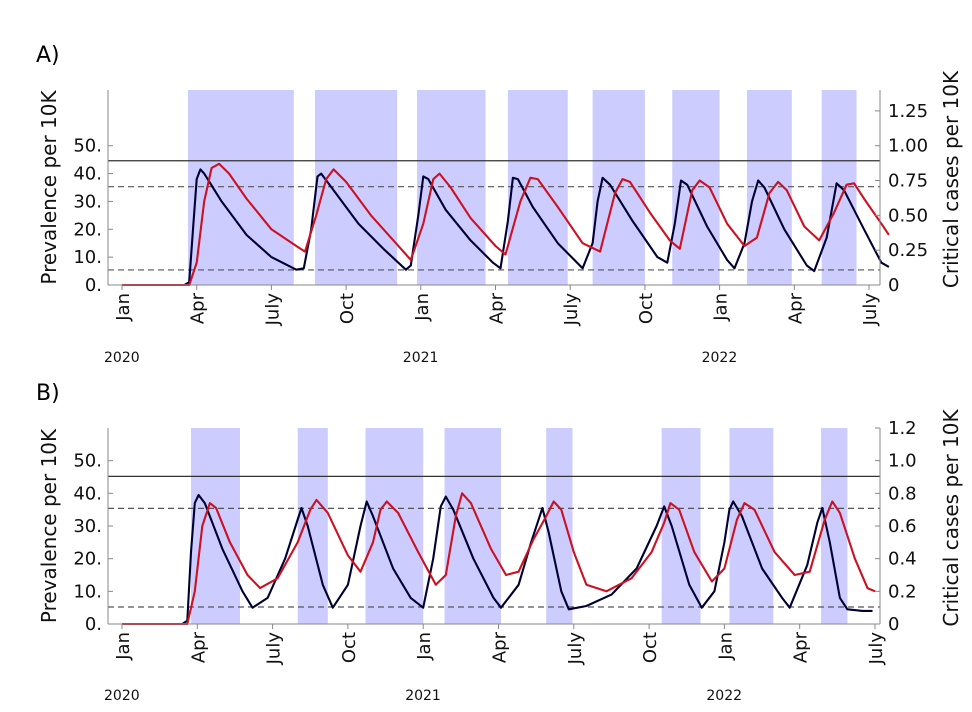 Image resolution: width=972 pixels, height=712 pixels. What do you see at coordinates (575, 649) in the screenshot?
I see `panel-b-xtick-label-6: July` at bounding box center [575, 649].